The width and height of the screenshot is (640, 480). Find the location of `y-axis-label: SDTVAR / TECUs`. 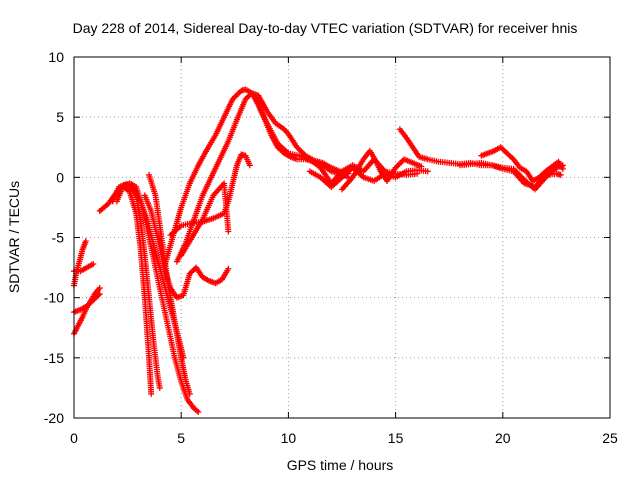

y-axis-label: SDTVAR / TECUs is located at coordinates (14, 237).